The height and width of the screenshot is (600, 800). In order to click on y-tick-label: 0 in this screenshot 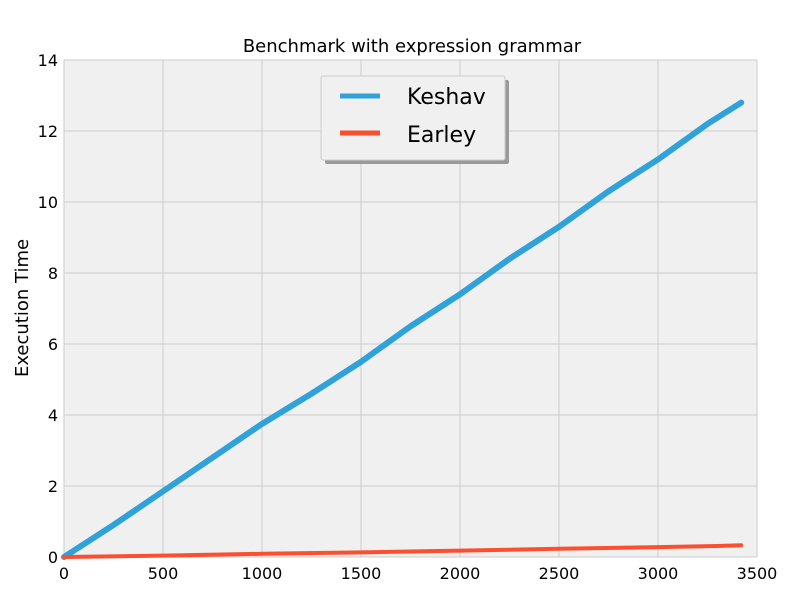, I will do `click(53, 557)`.